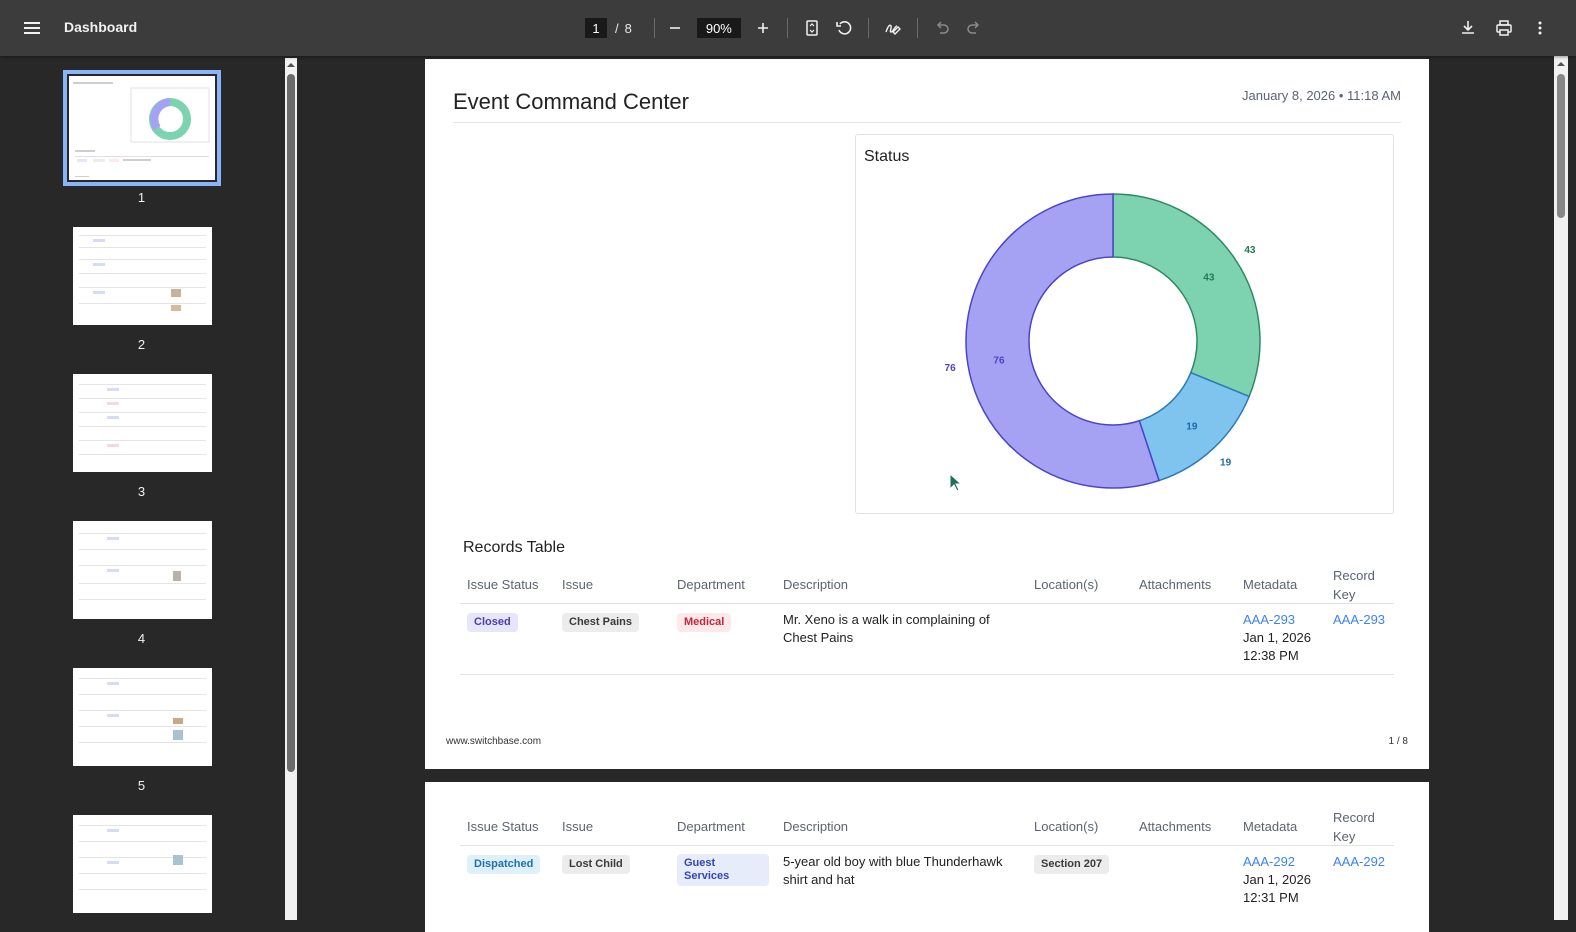 Image resolution: width=1576 pixels, height=932 pixels. I want to click on metadata-link: AAA-292, so click(1269, 861).